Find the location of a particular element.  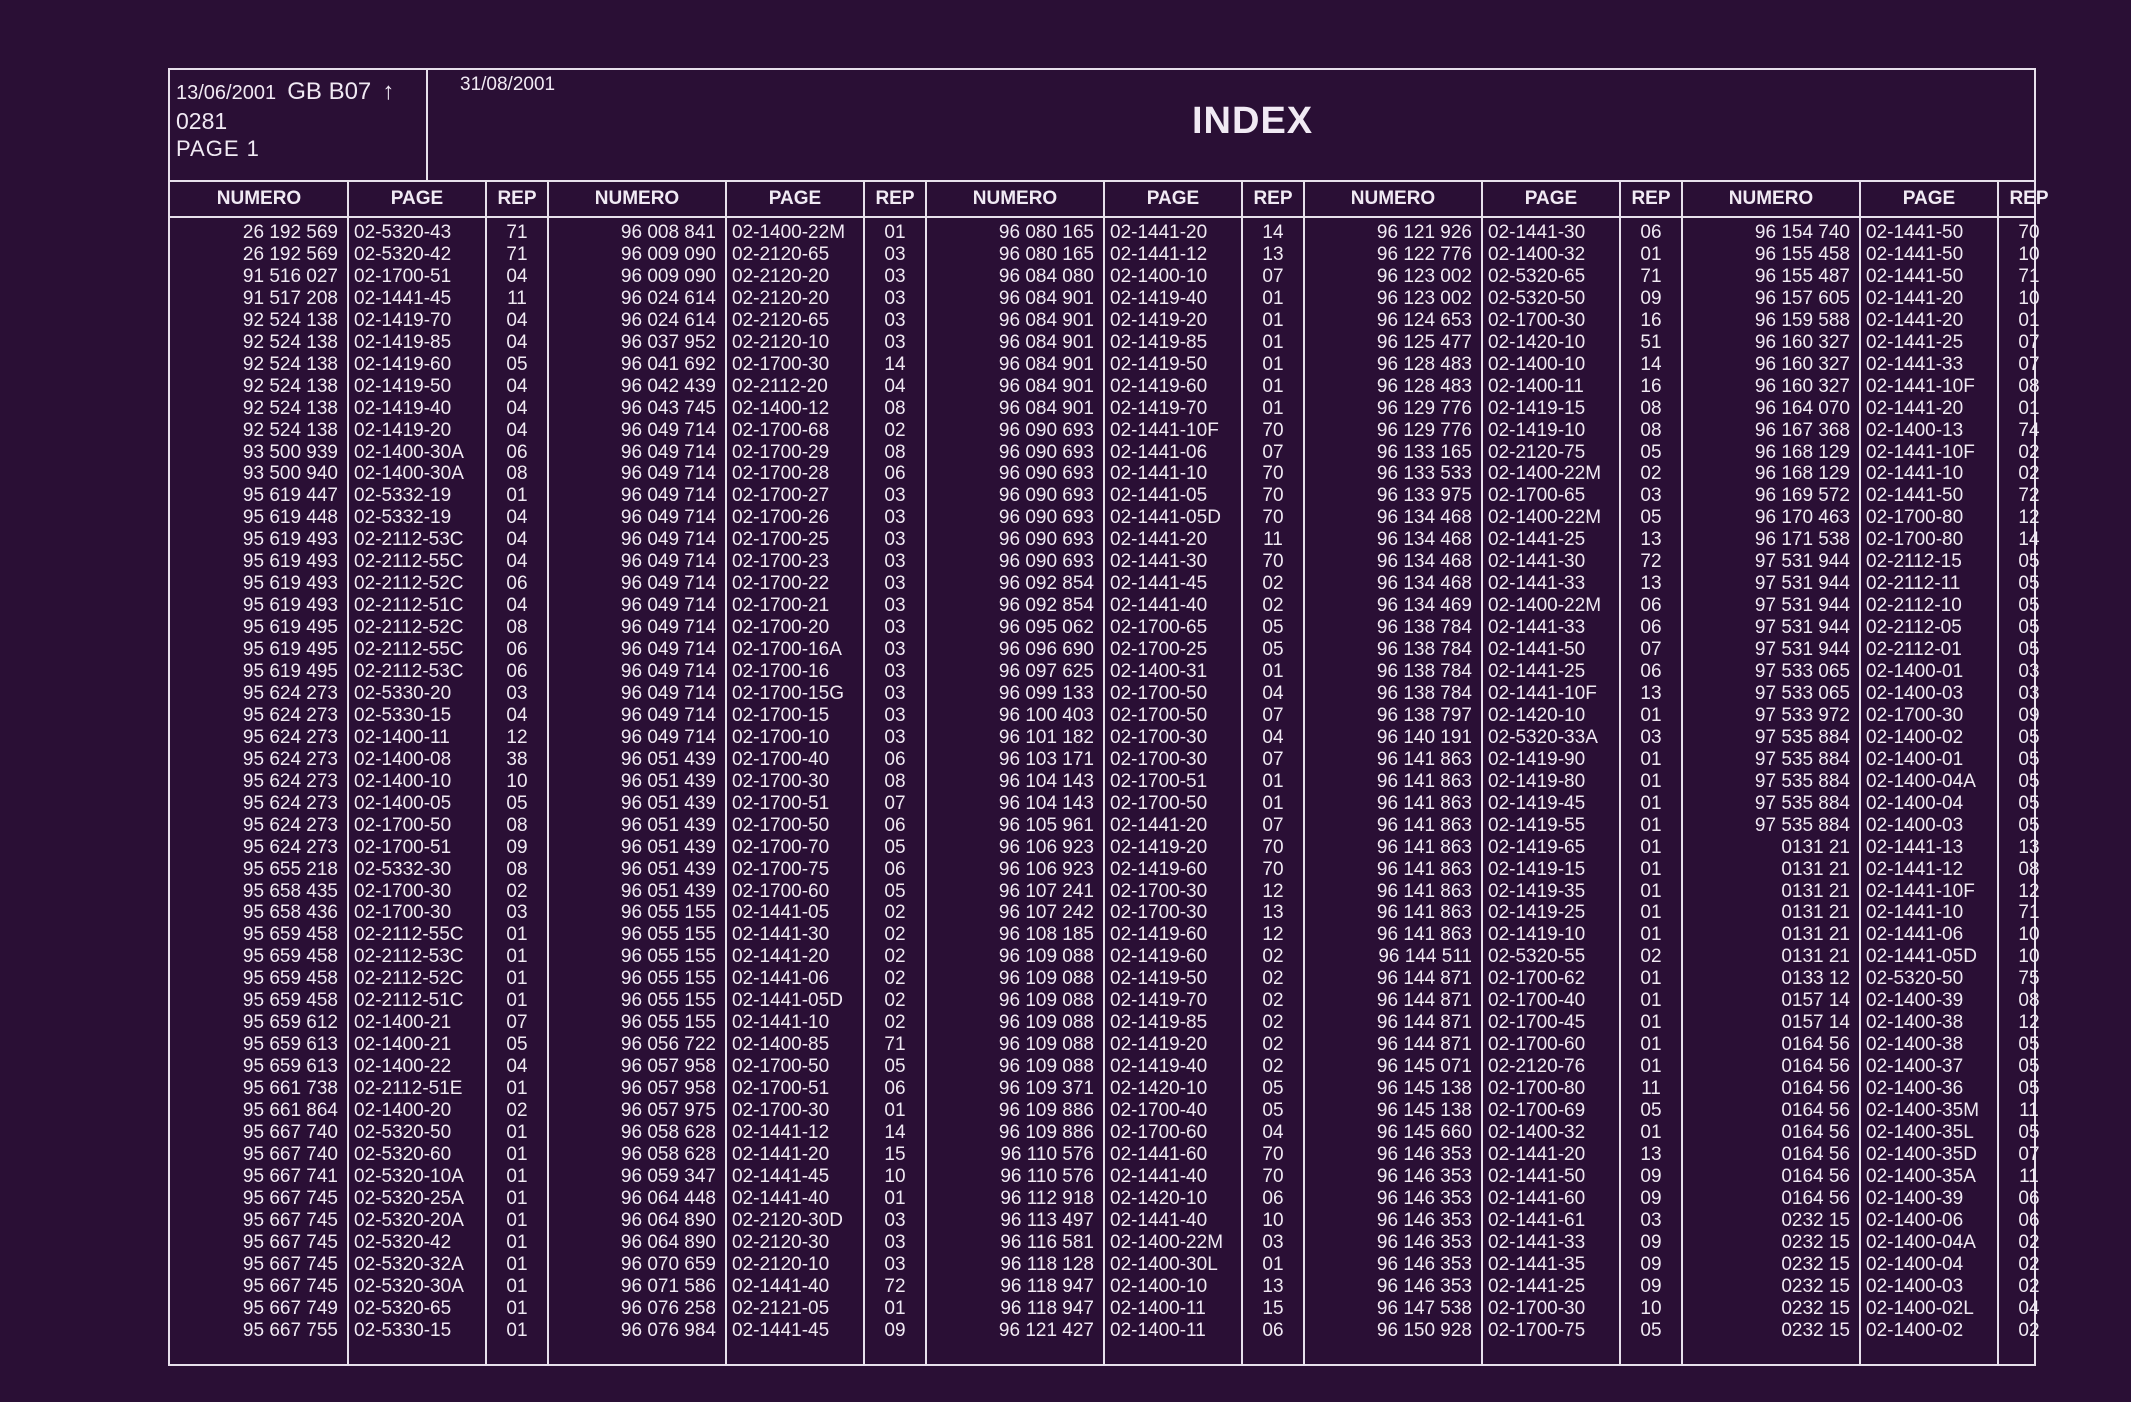

row-page: 02-1419-70 is located at coordinates (1159, 1001).